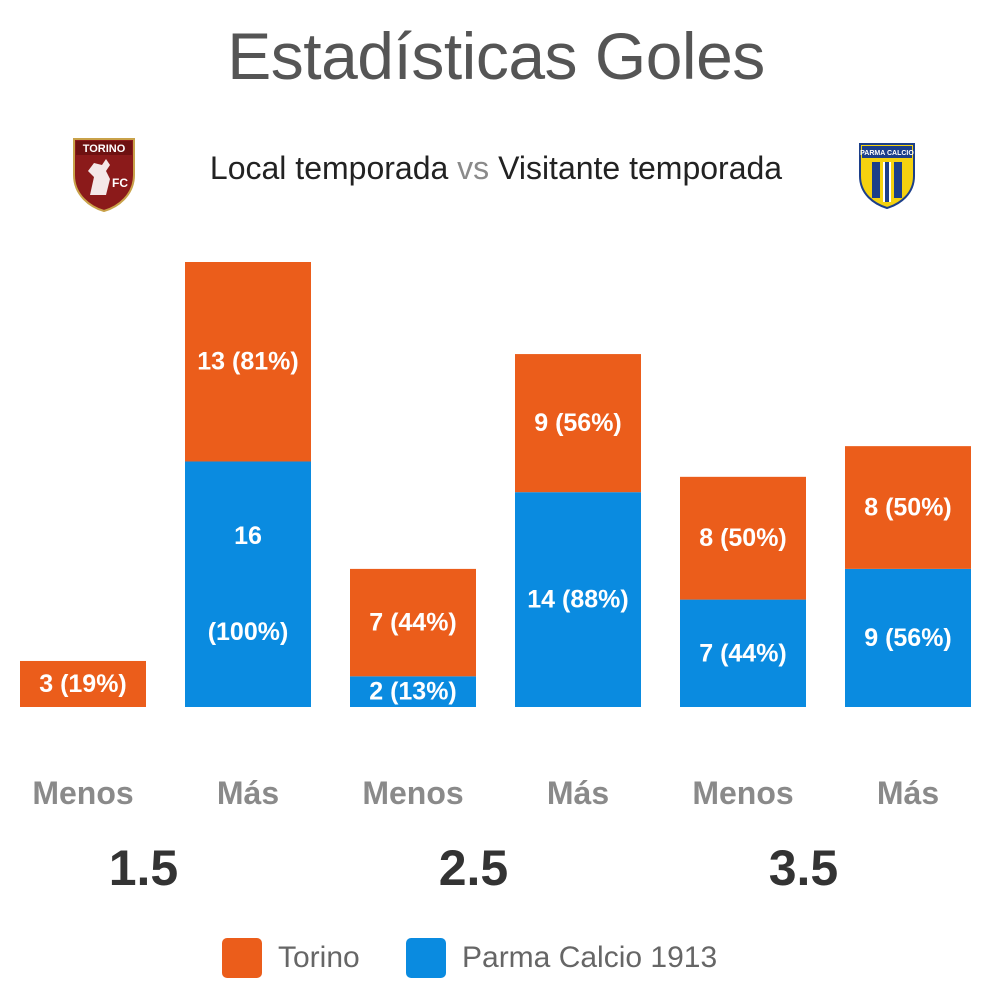 The width and height of the screenshot is (992, 1008). Describe the element at coordinates (742, 793) in the screenshot. I see `category-label-4: Menos` at that location.